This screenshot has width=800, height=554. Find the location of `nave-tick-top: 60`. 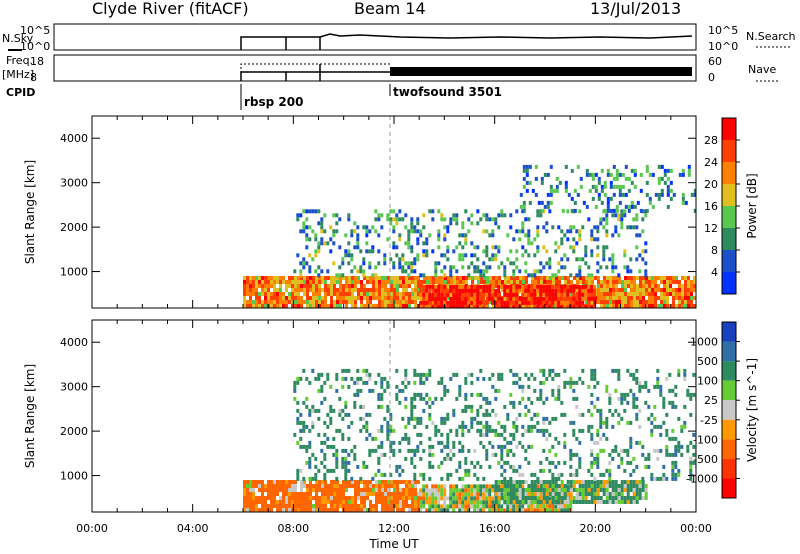

nave-tick-top: 60 is located at coordinates (715, 61).